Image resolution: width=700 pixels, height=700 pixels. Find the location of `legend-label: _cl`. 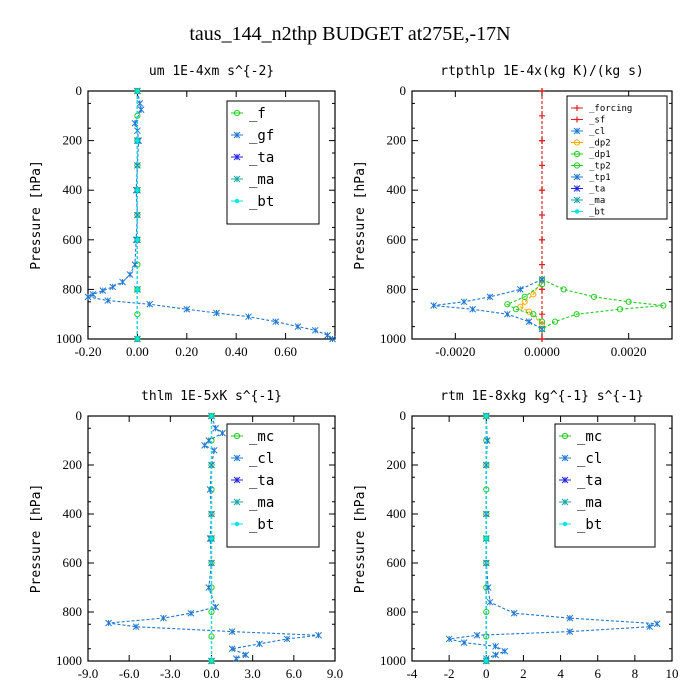

legend-label: _cl is located at coordinates (597, 132).